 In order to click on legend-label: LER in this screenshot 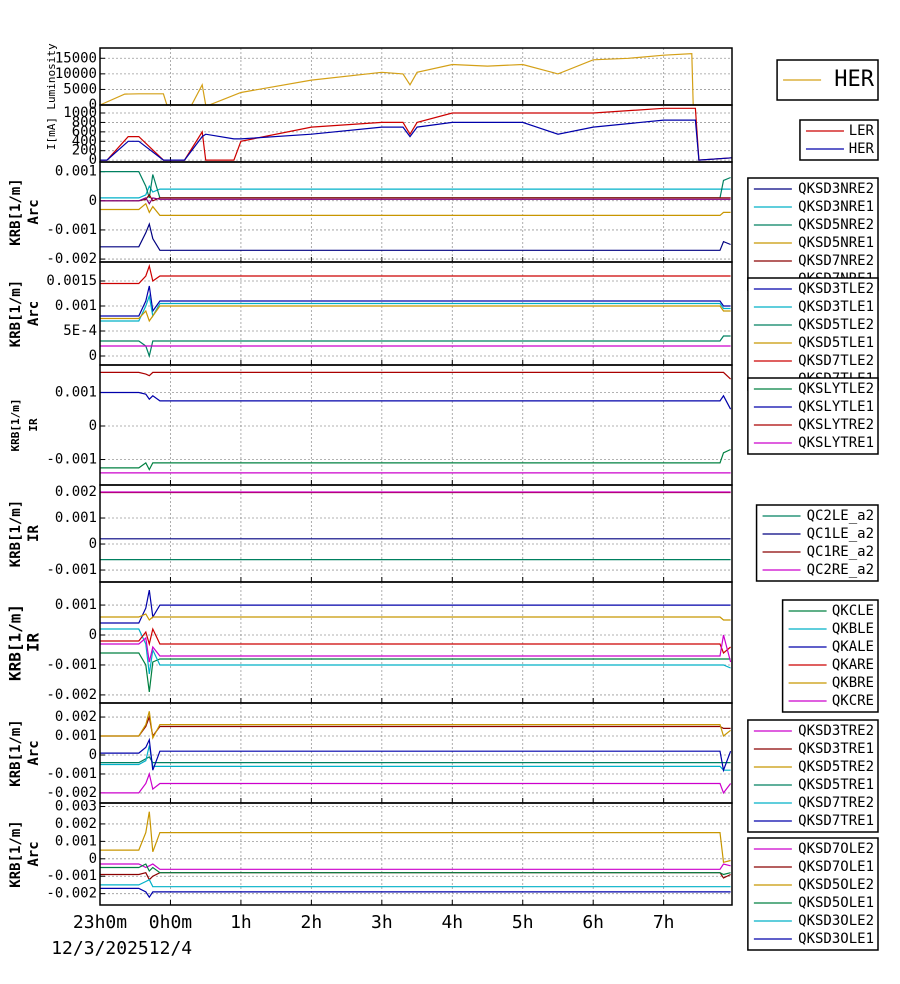, I will do `click(862, 131)`.